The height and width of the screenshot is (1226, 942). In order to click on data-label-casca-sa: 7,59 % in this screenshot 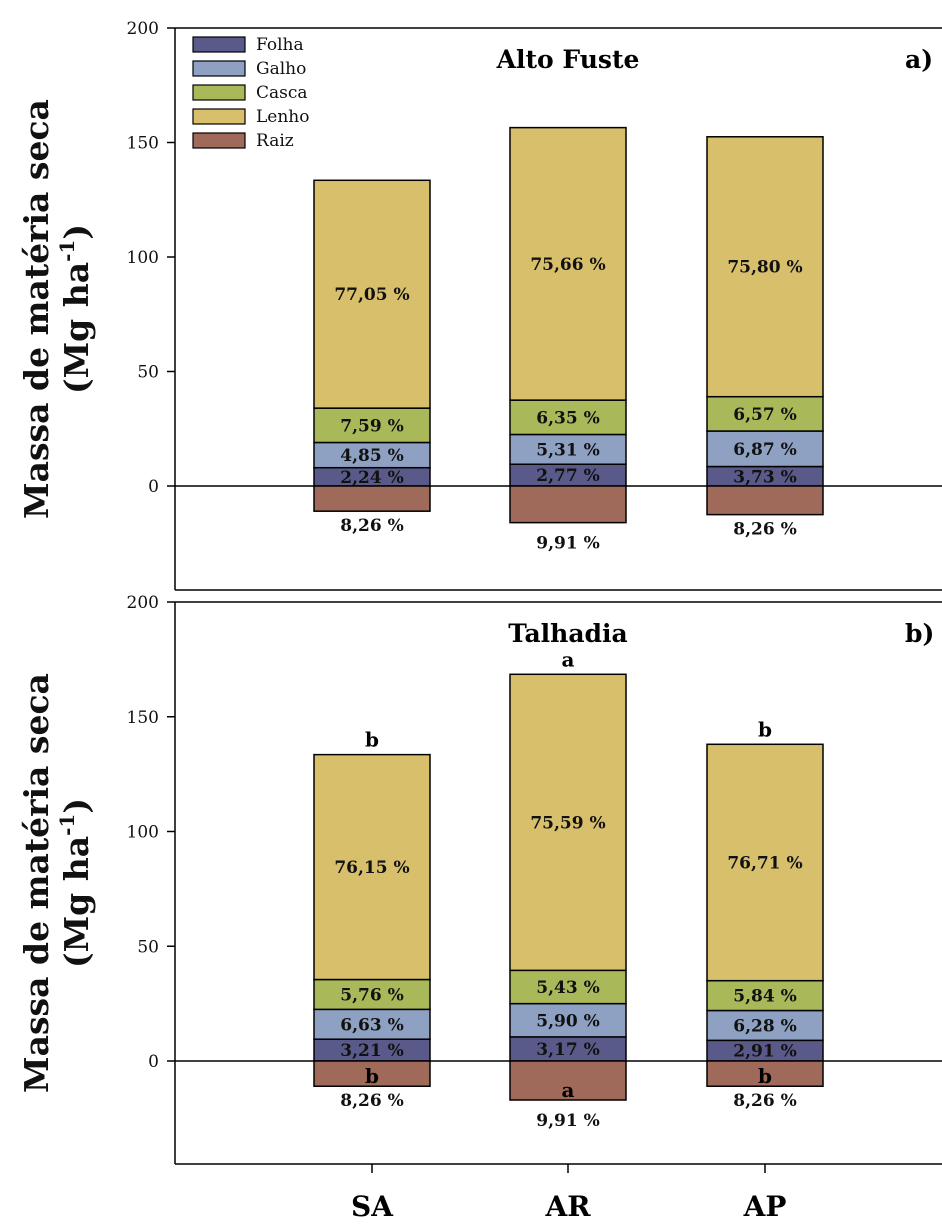, I will do `click(371, 426)`.